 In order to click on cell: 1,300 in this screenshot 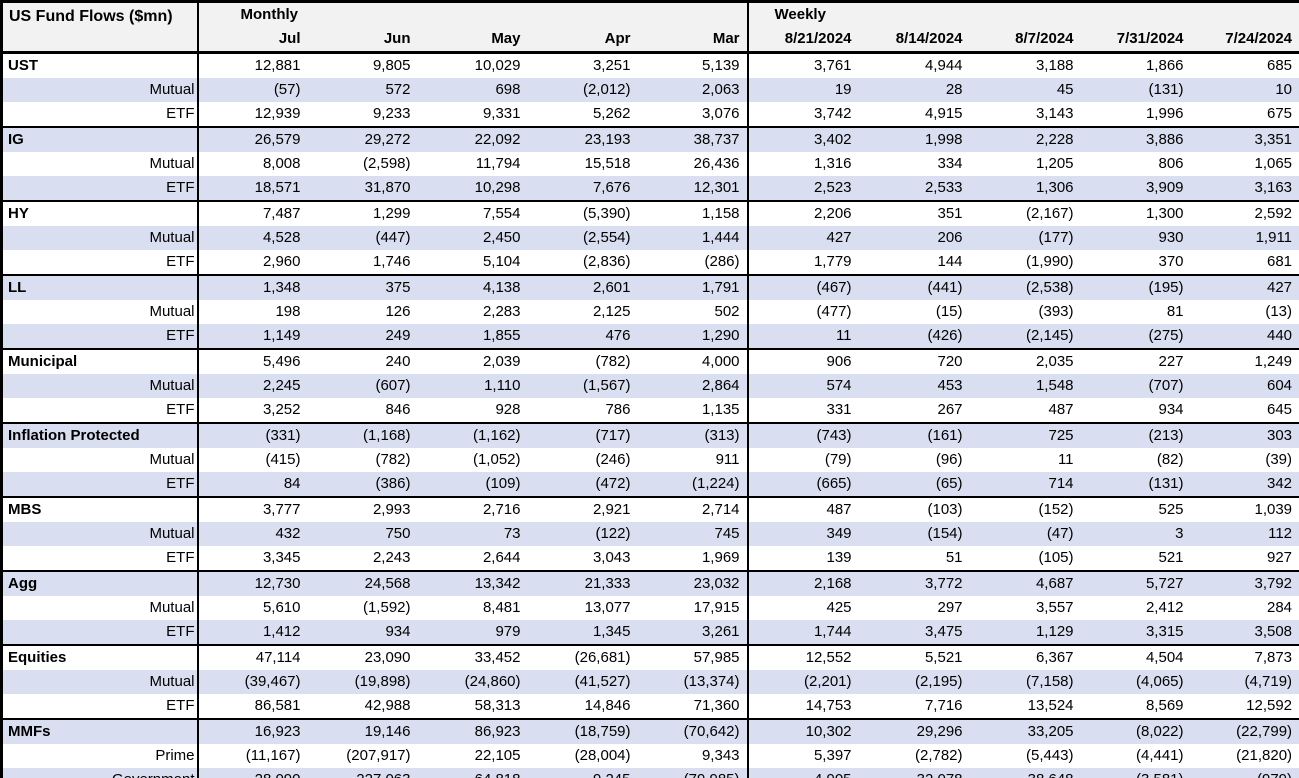, I will do `click(1135, 213)`.